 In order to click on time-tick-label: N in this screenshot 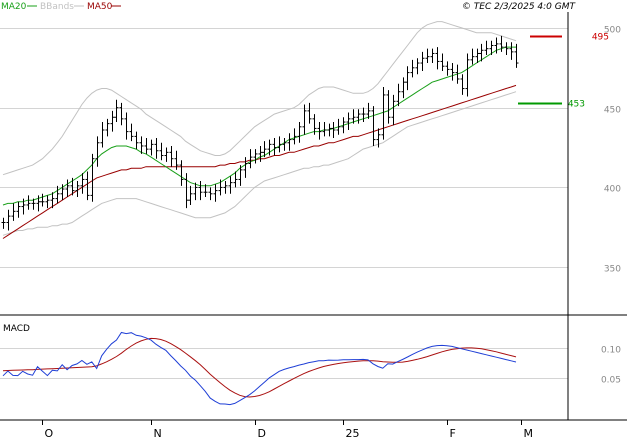, I will do `click(158, 433)`.